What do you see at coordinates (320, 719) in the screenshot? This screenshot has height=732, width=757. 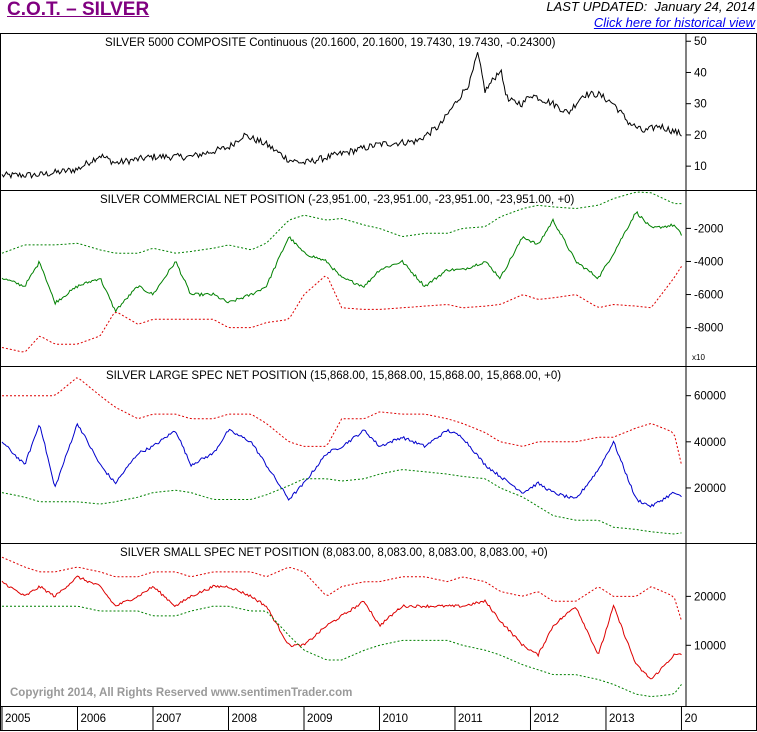 I see `x-tick-label: 2009` at bounding box center [320, 719].